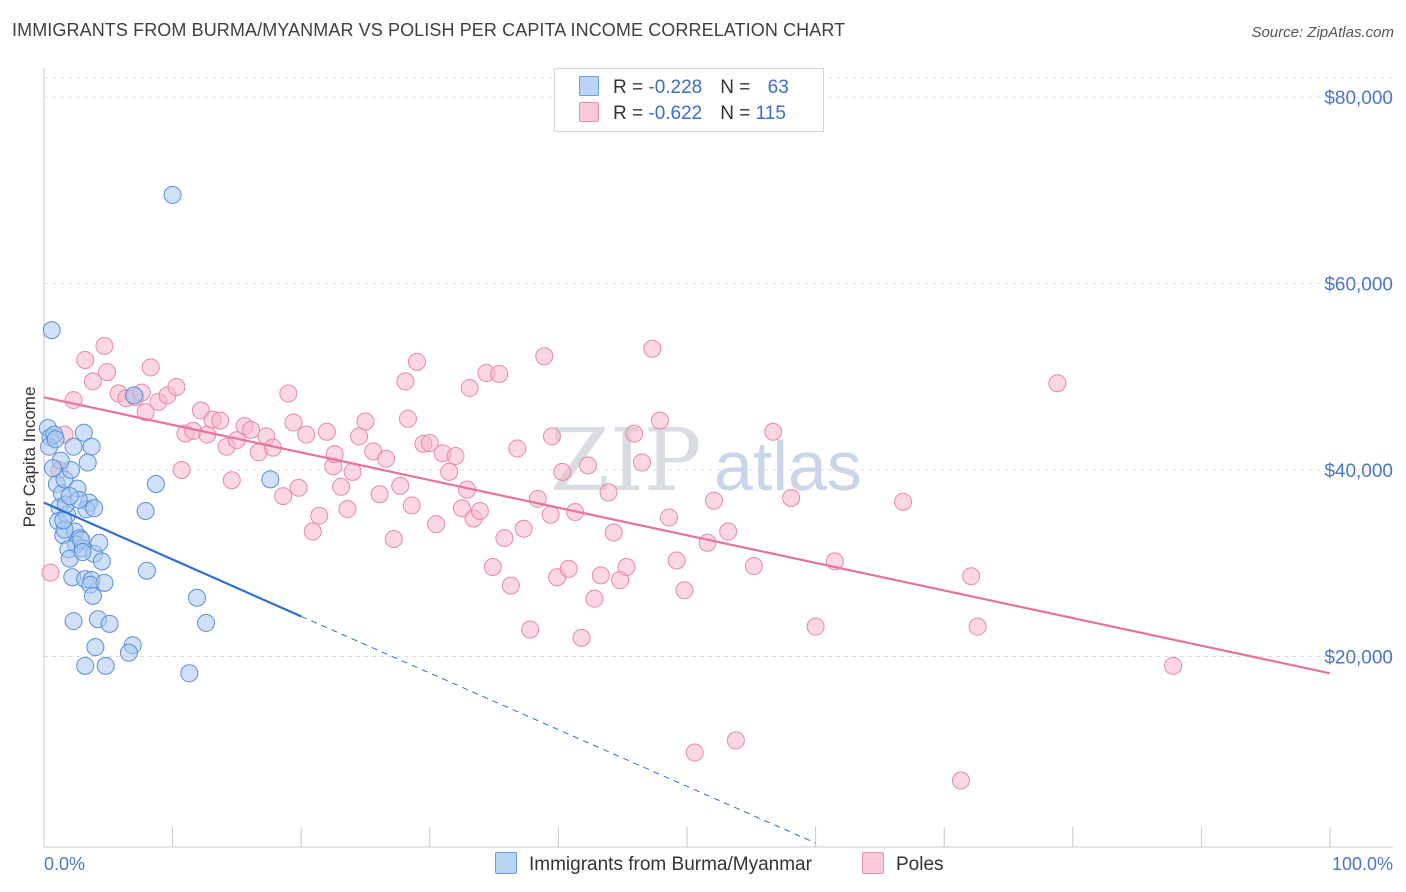 The width and height of the screenshot is (1406, 892). What do you see at coordinates (558, 729) in the screenshot?
I see `burma-trend-line-extrapolated` at bounding box center [558, 729].